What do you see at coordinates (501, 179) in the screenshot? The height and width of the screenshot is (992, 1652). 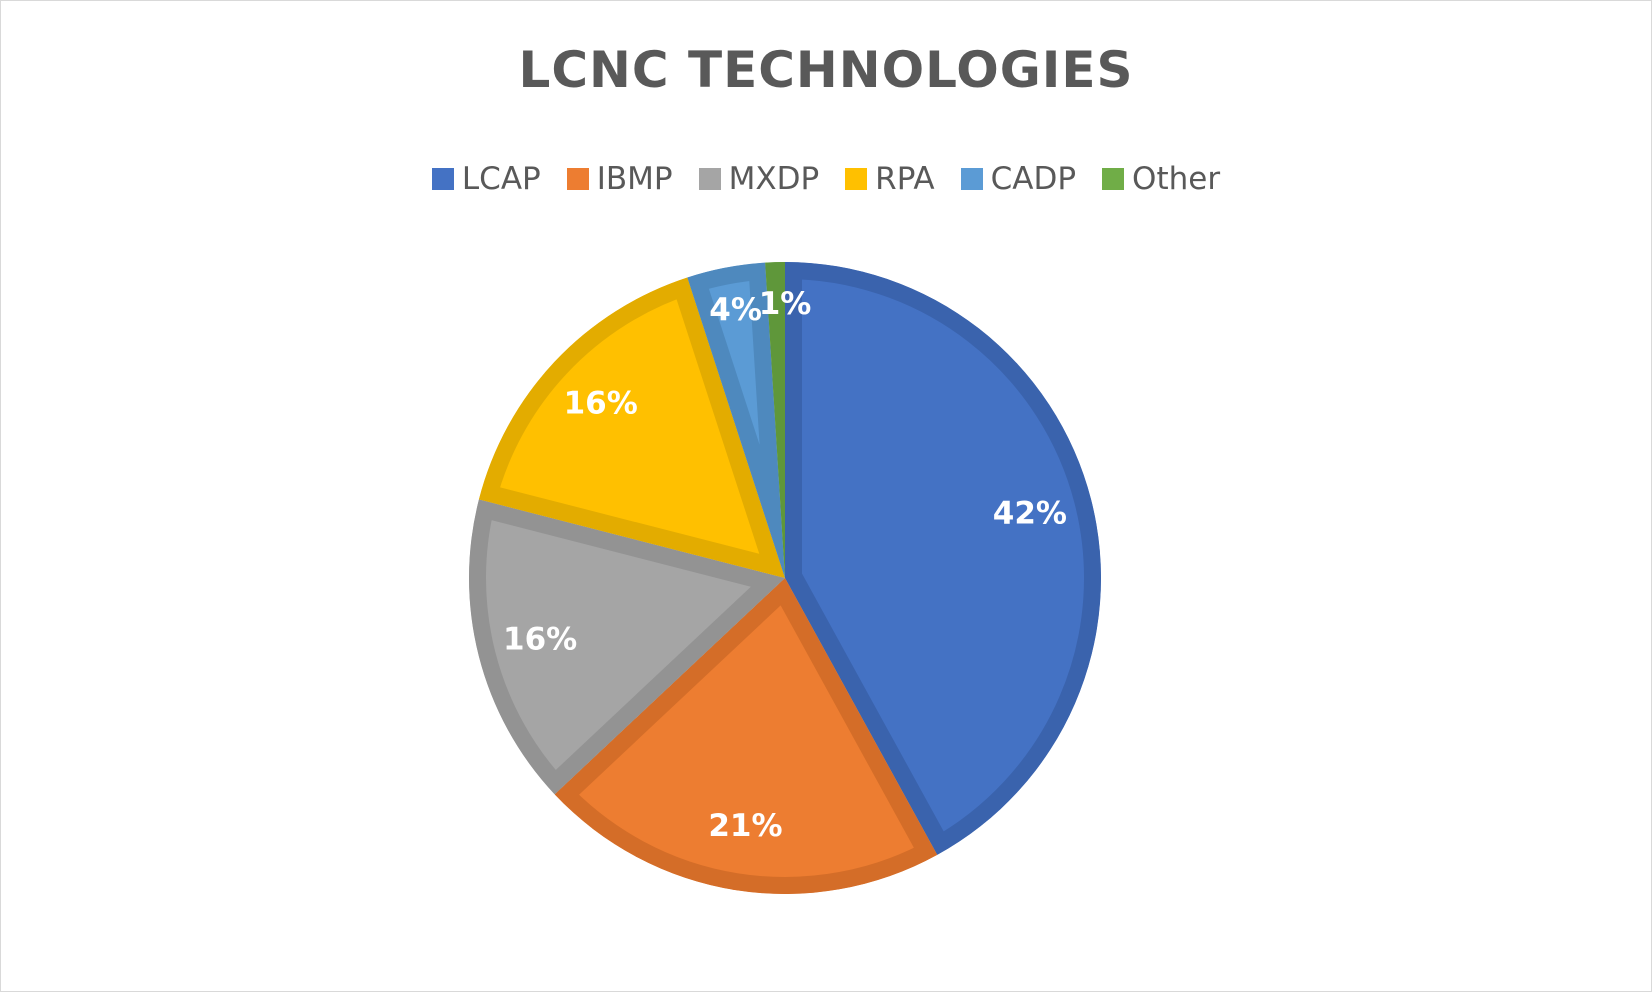 I see `legend-label: LCAP` at bounding box center [501, 179].